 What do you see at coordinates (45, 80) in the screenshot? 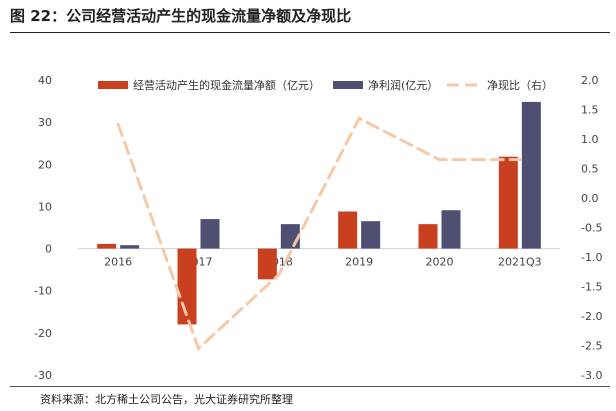
I see `left-tick-label: 40` at bounding box center [45, 80].